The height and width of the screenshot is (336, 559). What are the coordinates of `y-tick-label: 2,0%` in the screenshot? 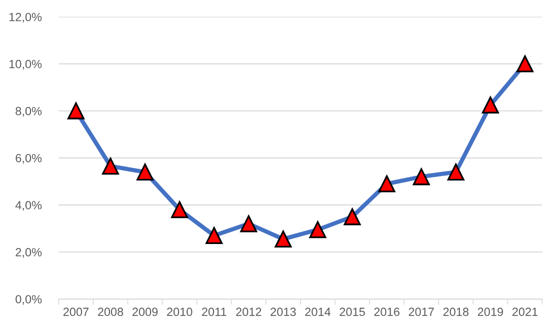 It's located at (29, 253).